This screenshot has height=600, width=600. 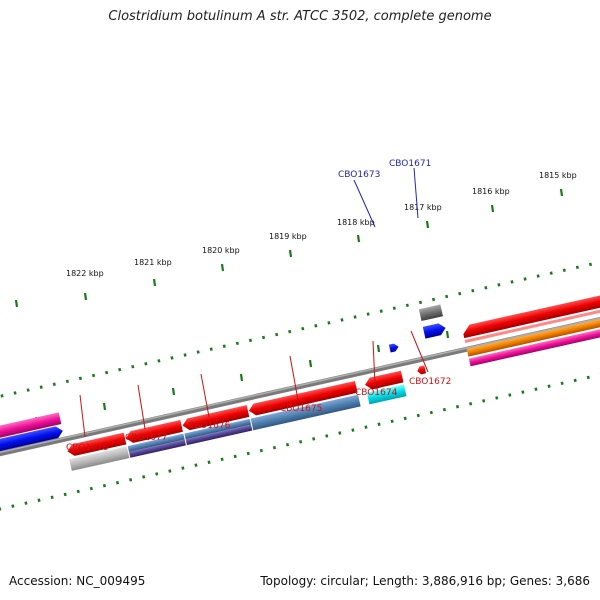 What do you see at coordinates (393, 348) in the screenshot?
I see `gene-blue-small` at bounding box center [393, 348].